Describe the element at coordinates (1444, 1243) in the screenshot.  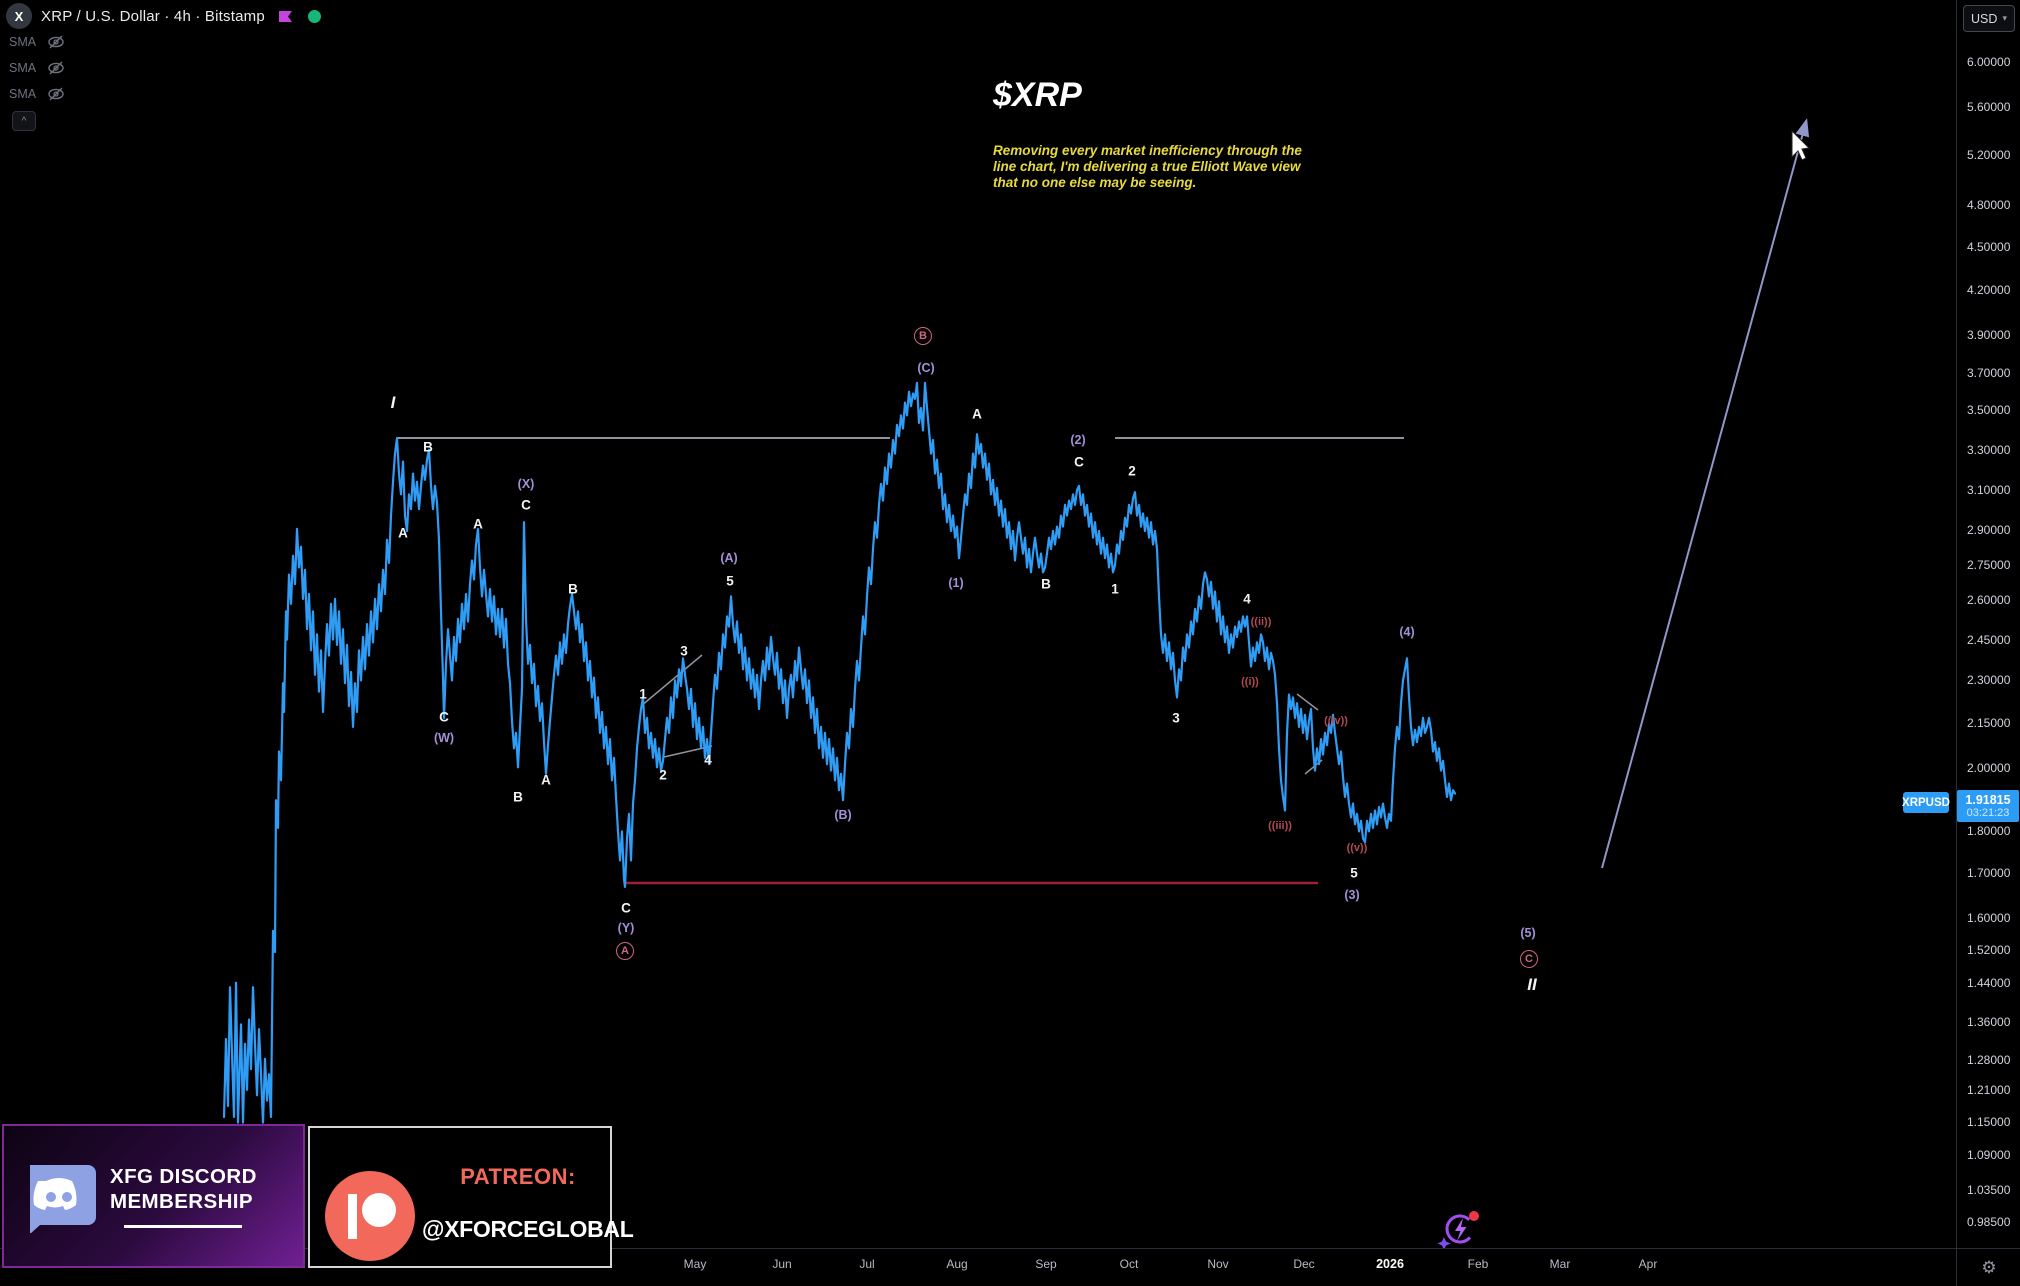
I see `sparkle-icon` at that location.